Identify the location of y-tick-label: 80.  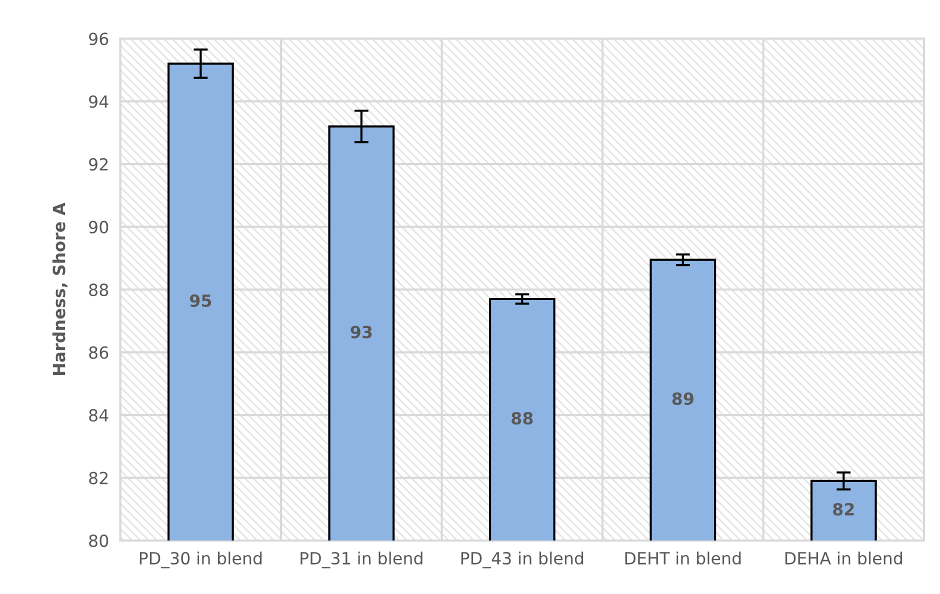
(98, 541).